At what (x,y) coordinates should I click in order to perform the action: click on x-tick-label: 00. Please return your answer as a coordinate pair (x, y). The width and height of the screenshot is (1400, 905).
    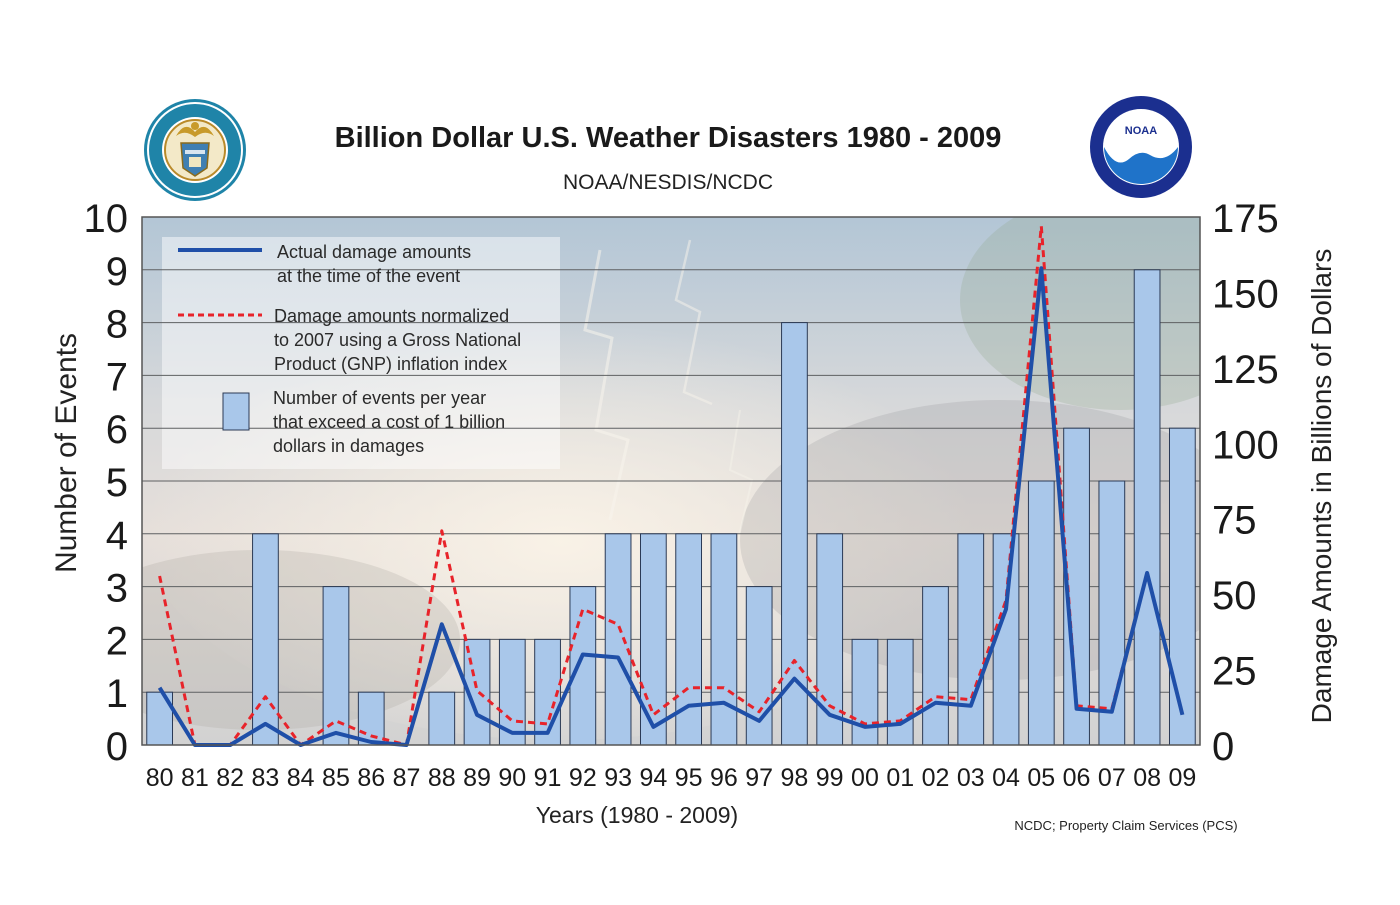
    Looking at the image, I should click on (865, 778).